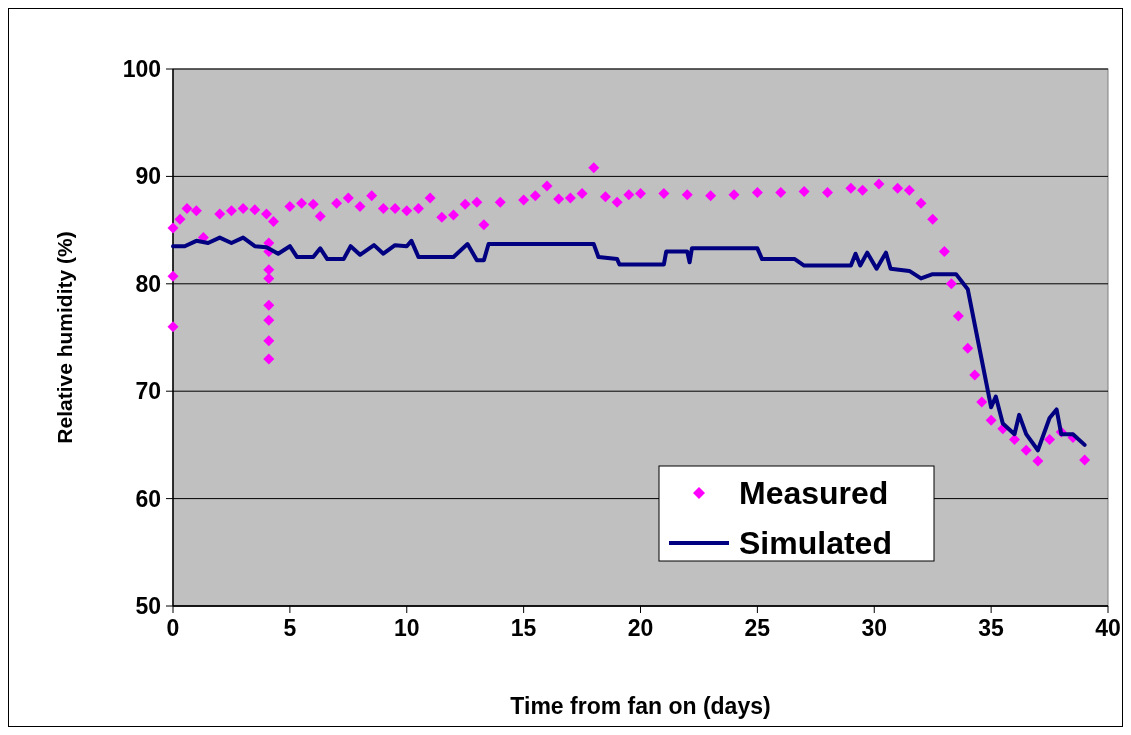 Image resolution: width=1131 pixels, height=735 pixels. I want to click on x-tick-label: 30, so click(874, 628).